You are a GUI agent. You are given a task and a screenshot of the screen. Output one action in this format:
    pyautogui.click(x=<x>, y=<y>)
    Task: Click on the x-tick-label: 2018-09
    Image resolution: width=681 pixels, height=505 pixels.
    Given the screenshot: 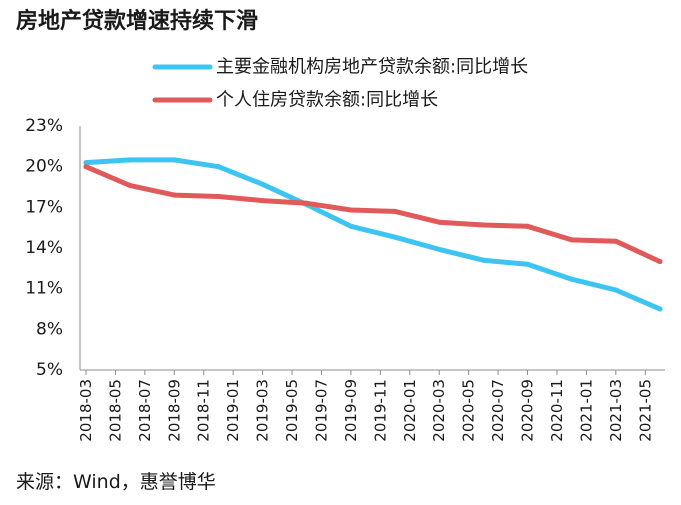 What is the action you would take?
    pyautogui.click(x=174, y=410)
    